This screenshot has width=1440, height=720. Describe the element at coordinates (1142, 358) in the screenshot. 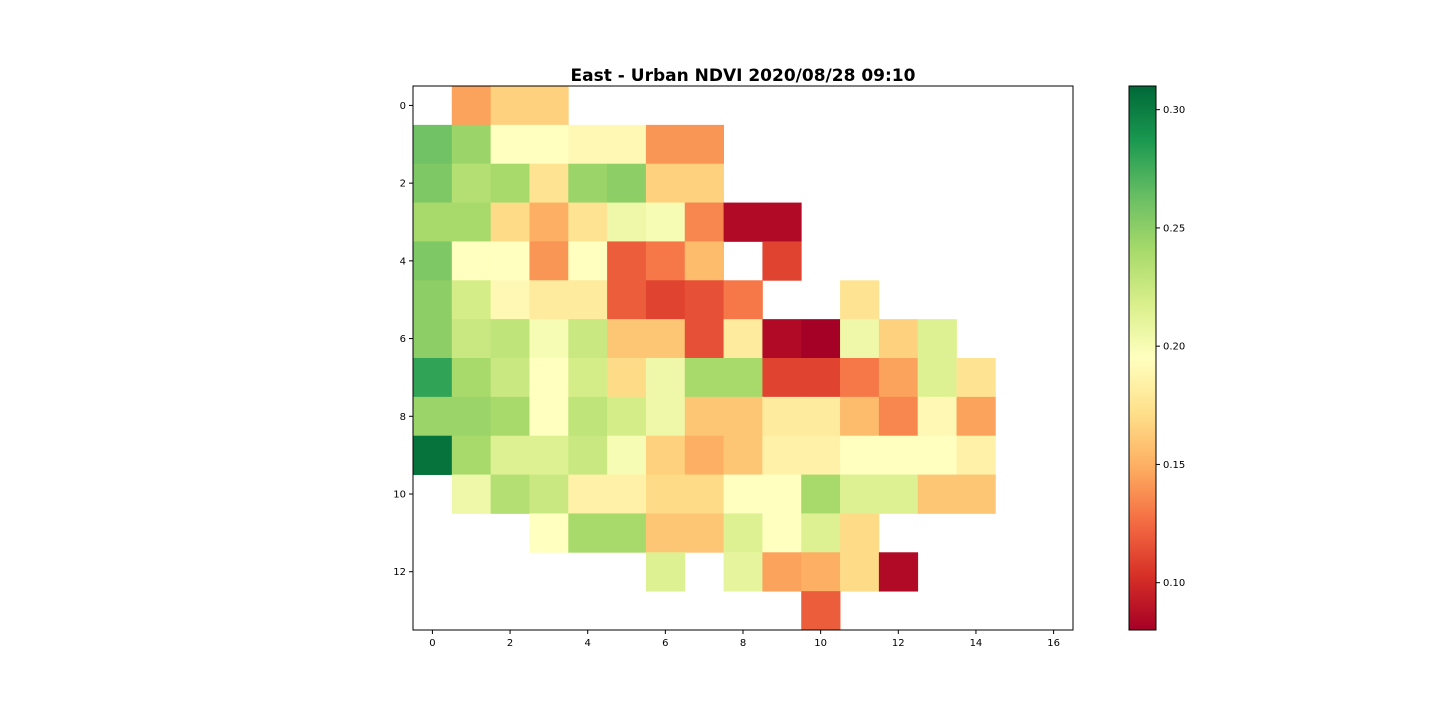

I see `colorbar-frame` at that location.